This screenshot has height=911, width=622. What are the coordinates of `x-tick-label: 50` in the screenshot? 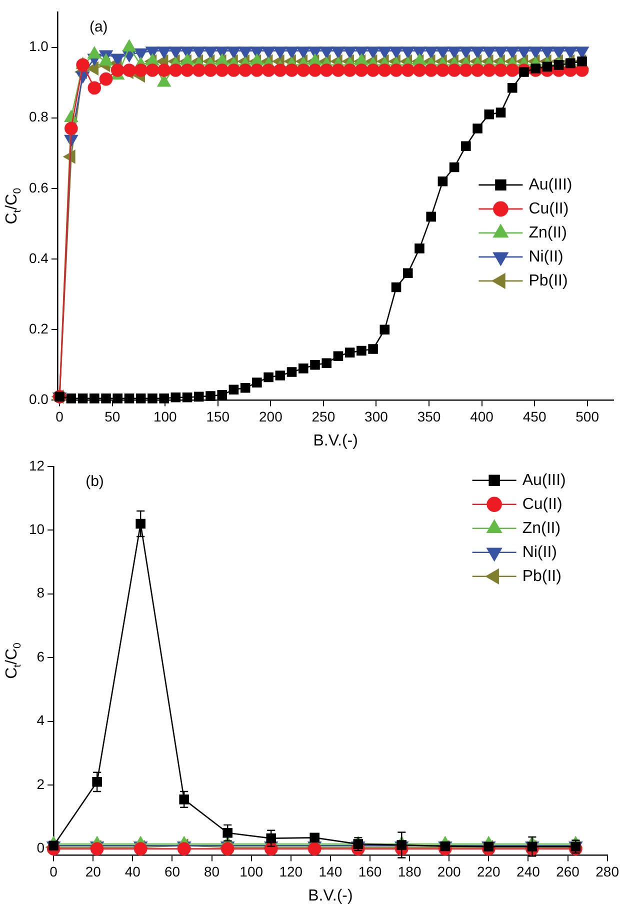 It's located at (112, 416).